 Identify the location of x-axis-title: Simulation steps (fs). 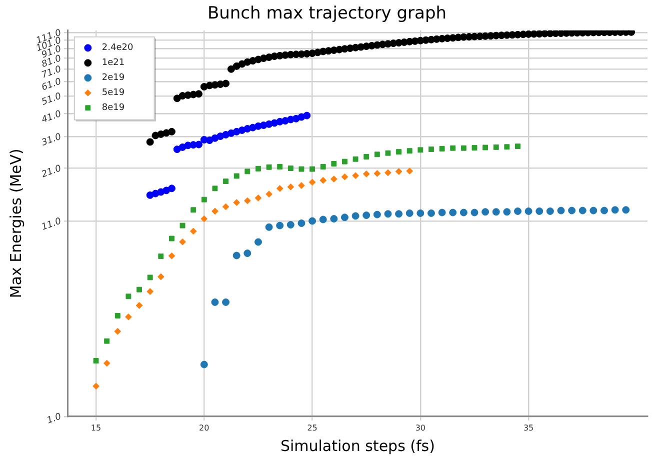
(357, 445).